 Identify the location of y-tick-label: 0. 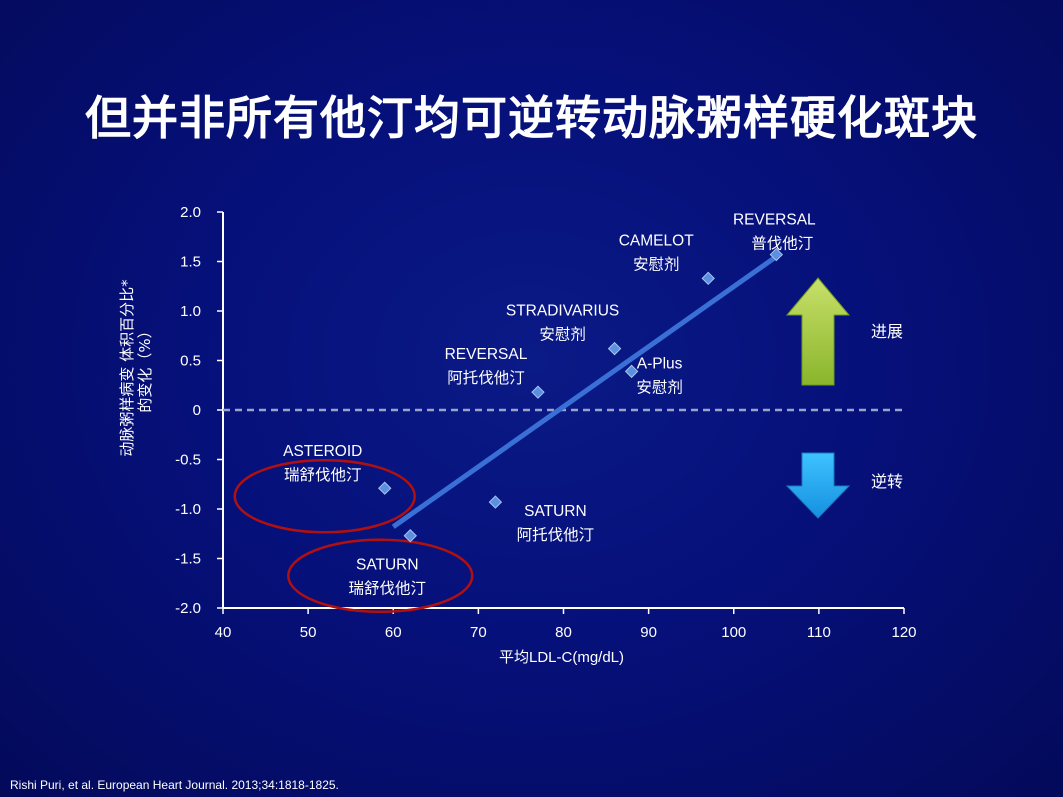
(197, 410).